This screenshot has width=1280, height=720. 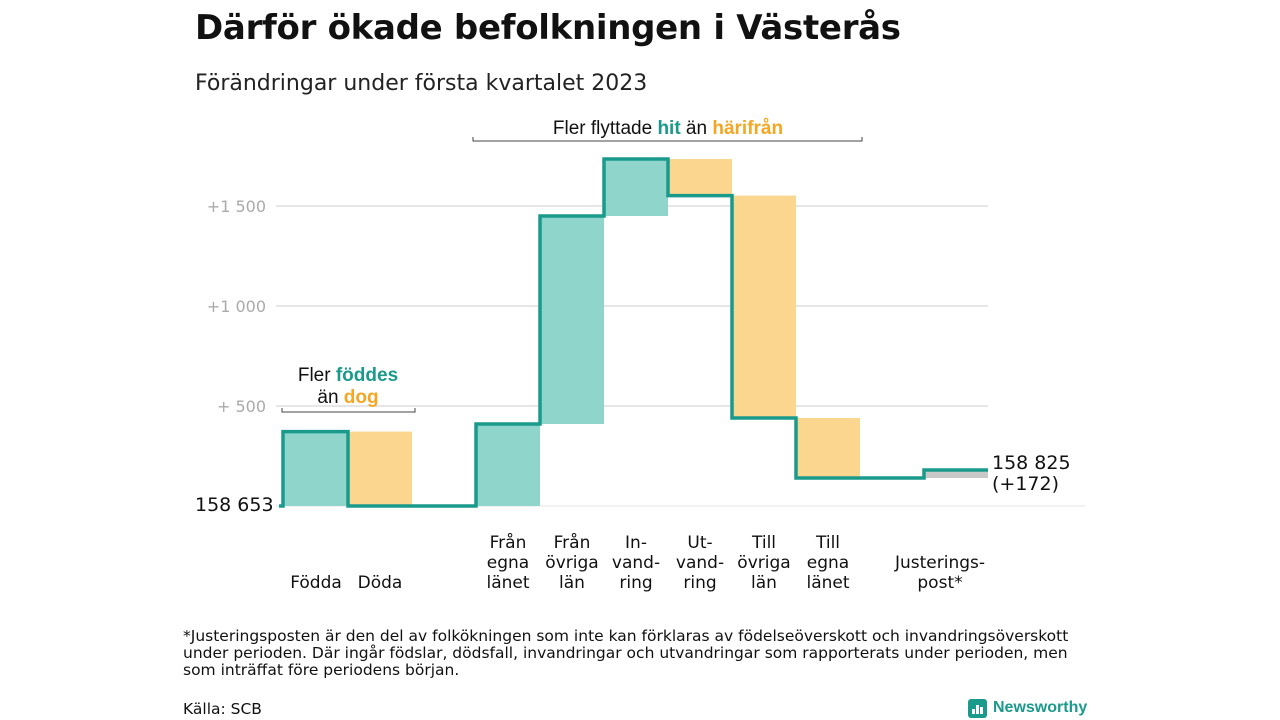 What do you see at coordinates (667, 139) in the screenshot?
I see `migration-bracket` at bounding box center [667, 139].